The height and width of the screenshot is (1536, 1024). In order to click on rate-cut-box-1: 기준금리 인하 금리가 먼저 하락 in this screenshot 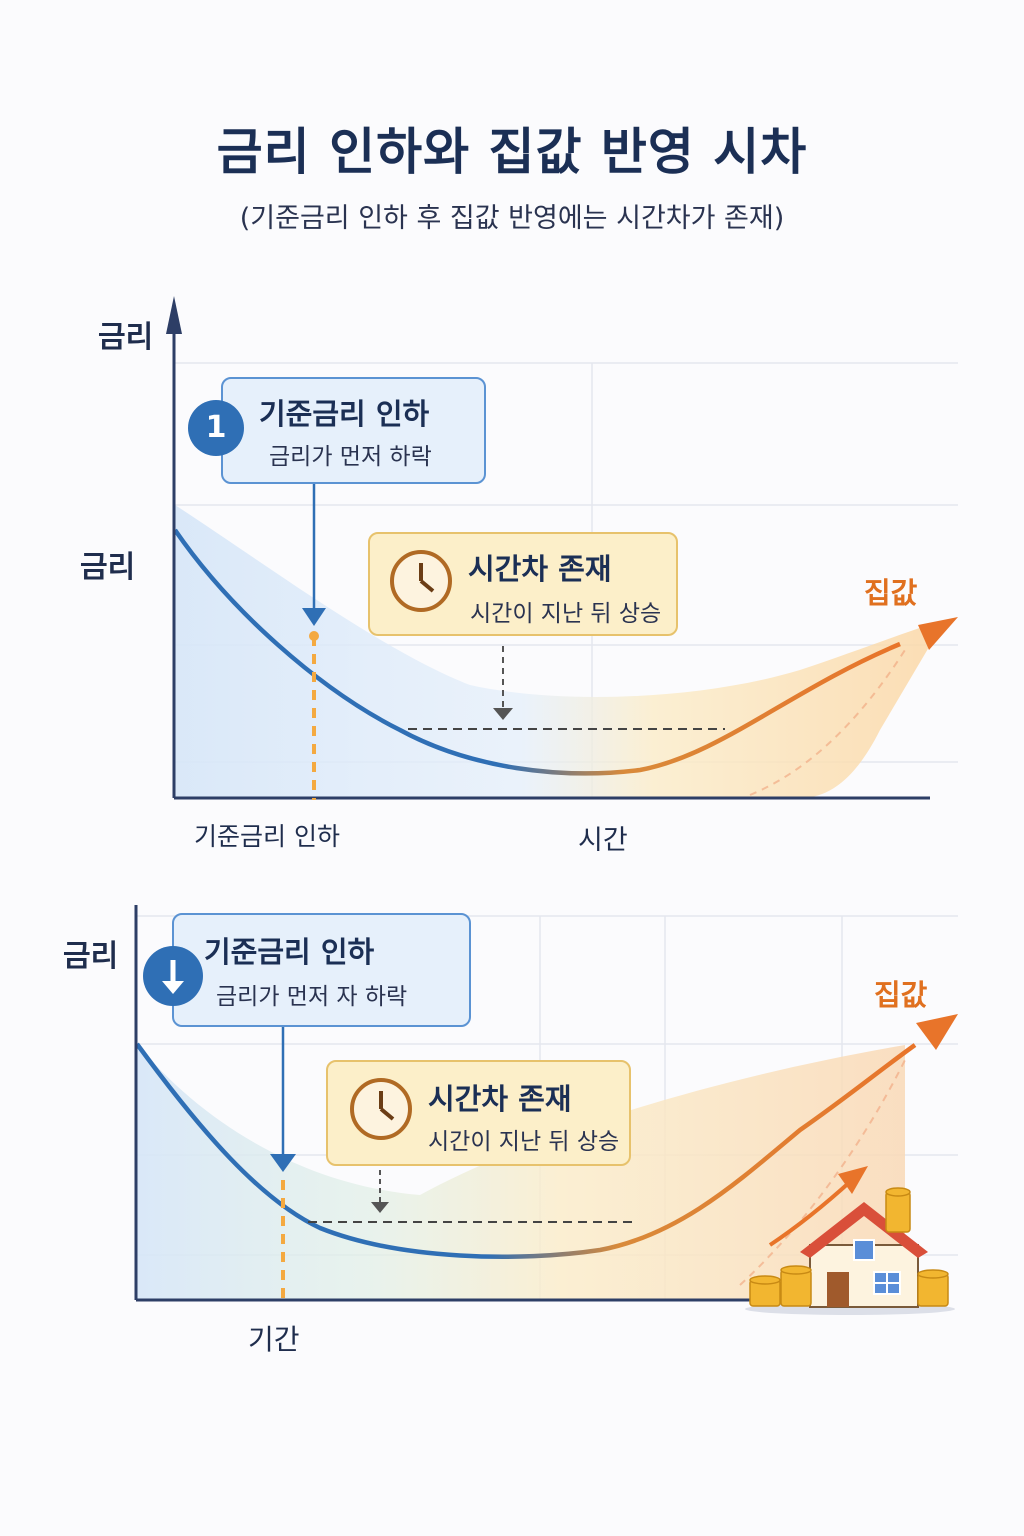, I will do `click(353, 430)`.